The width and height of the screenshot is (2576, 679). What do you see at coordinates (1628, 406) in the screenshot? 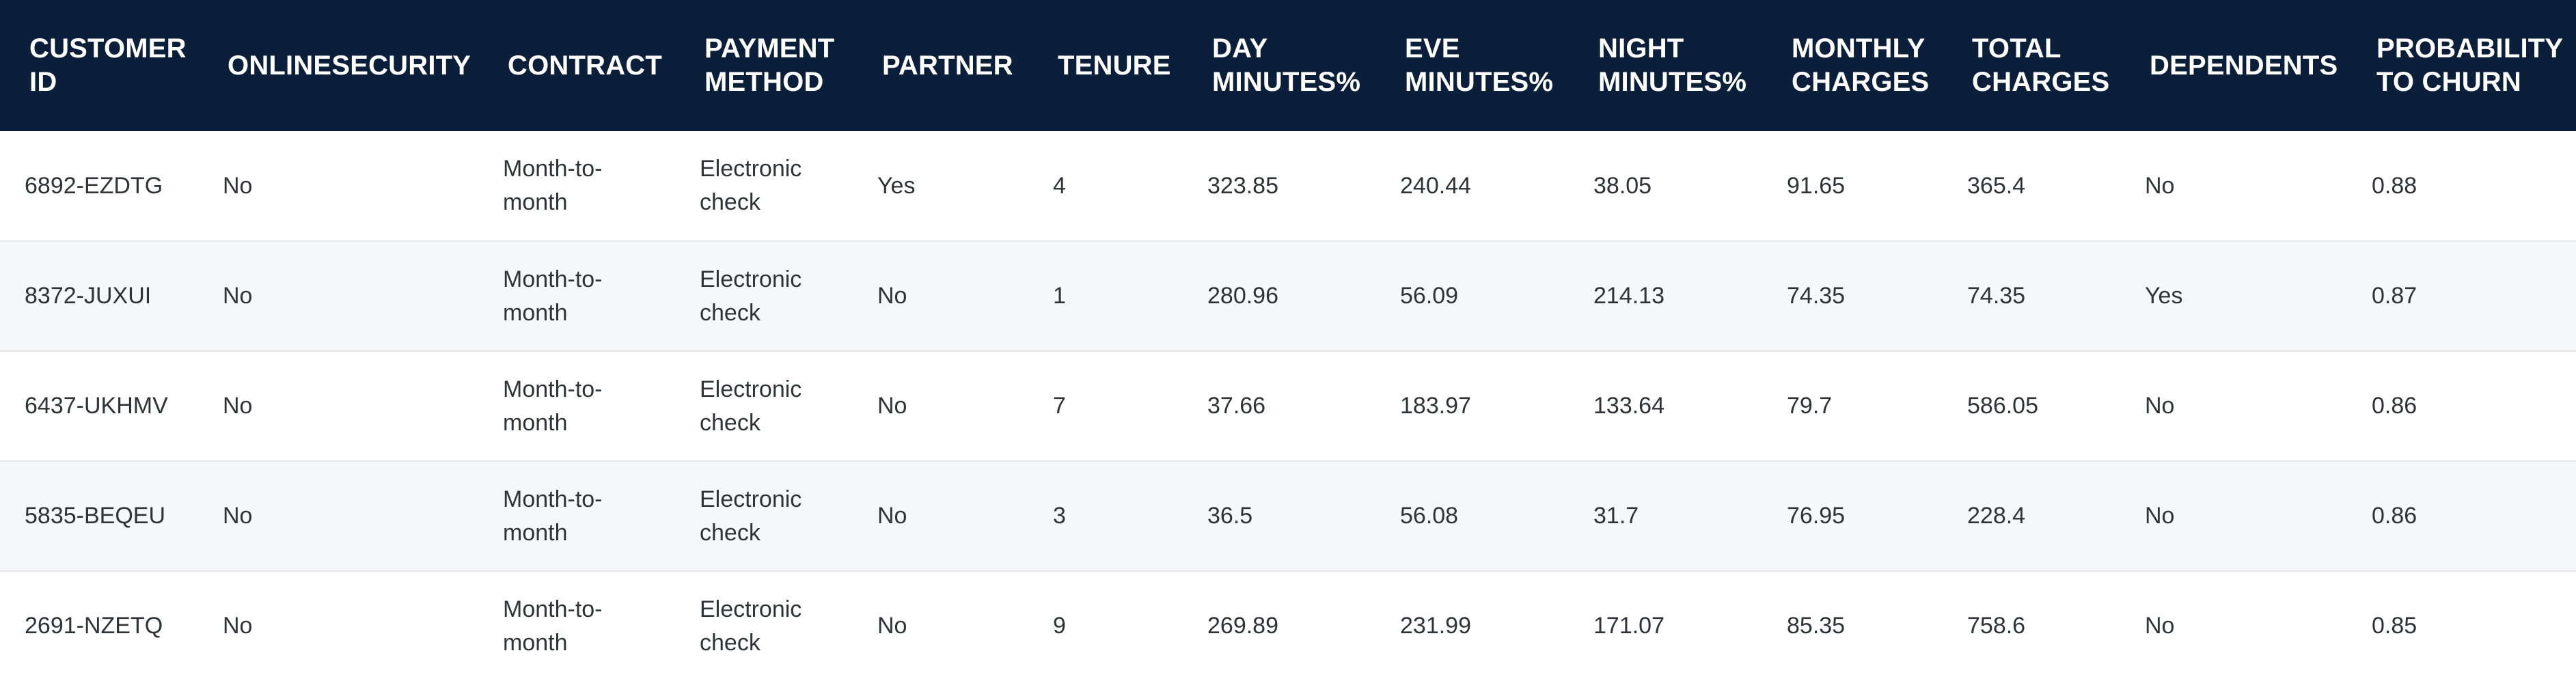
I see `cell-night-minutes: 133.64` at bounding box center [1628, 406].